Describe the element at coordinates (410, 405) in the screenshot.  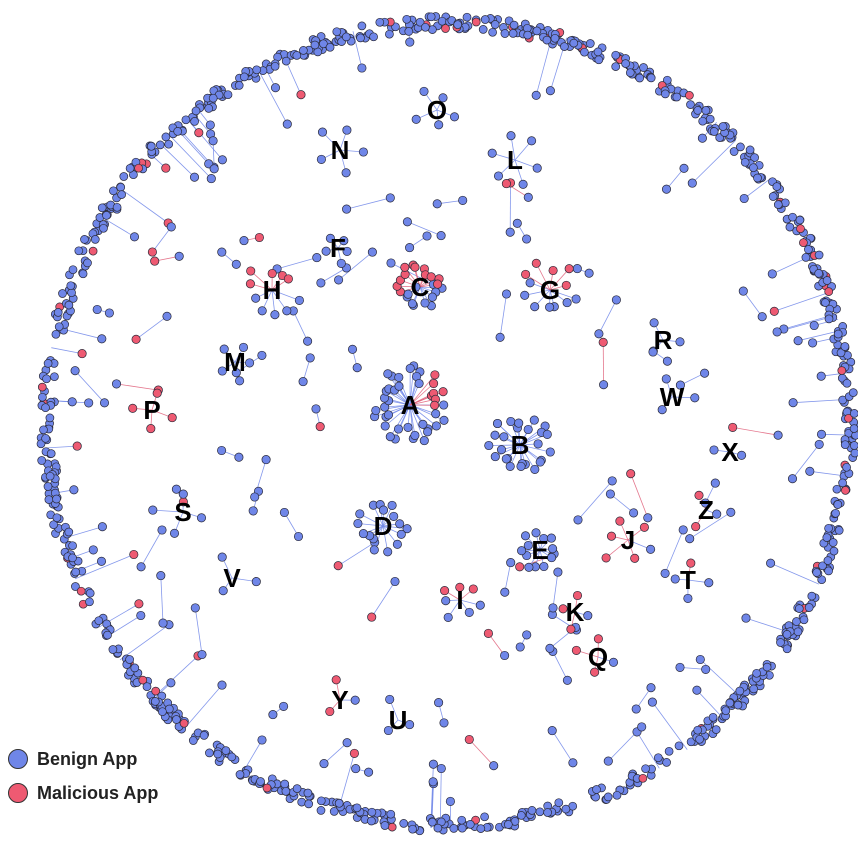
I see `cluster-label-a: A` at that location.